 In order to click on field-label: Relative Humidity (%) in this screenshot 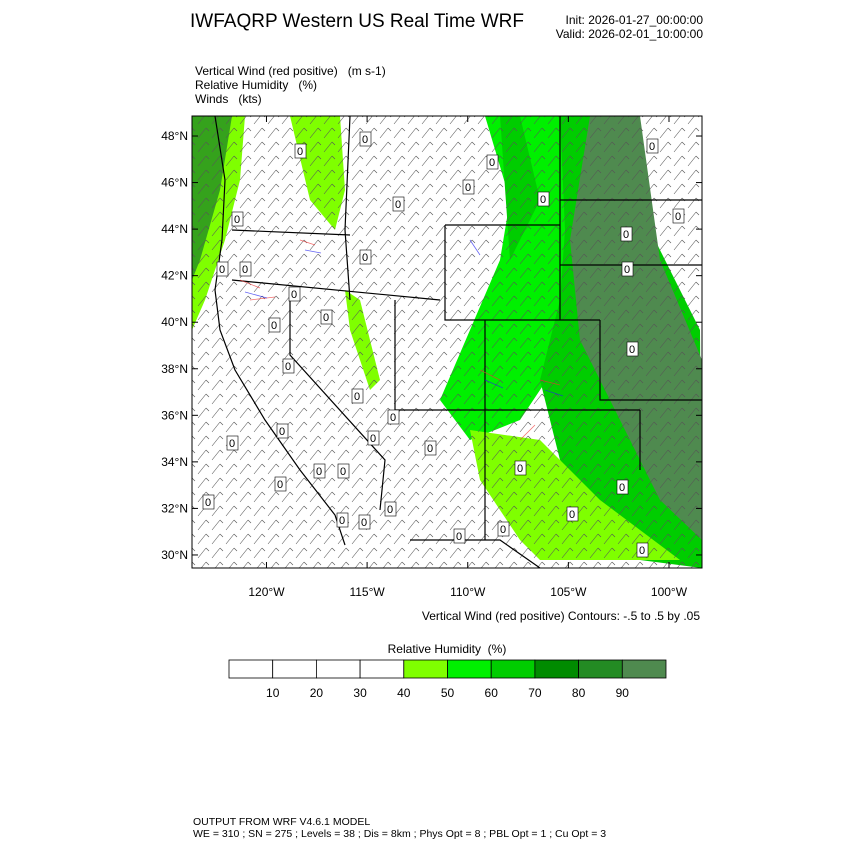, I will do `click(256, 85)`.